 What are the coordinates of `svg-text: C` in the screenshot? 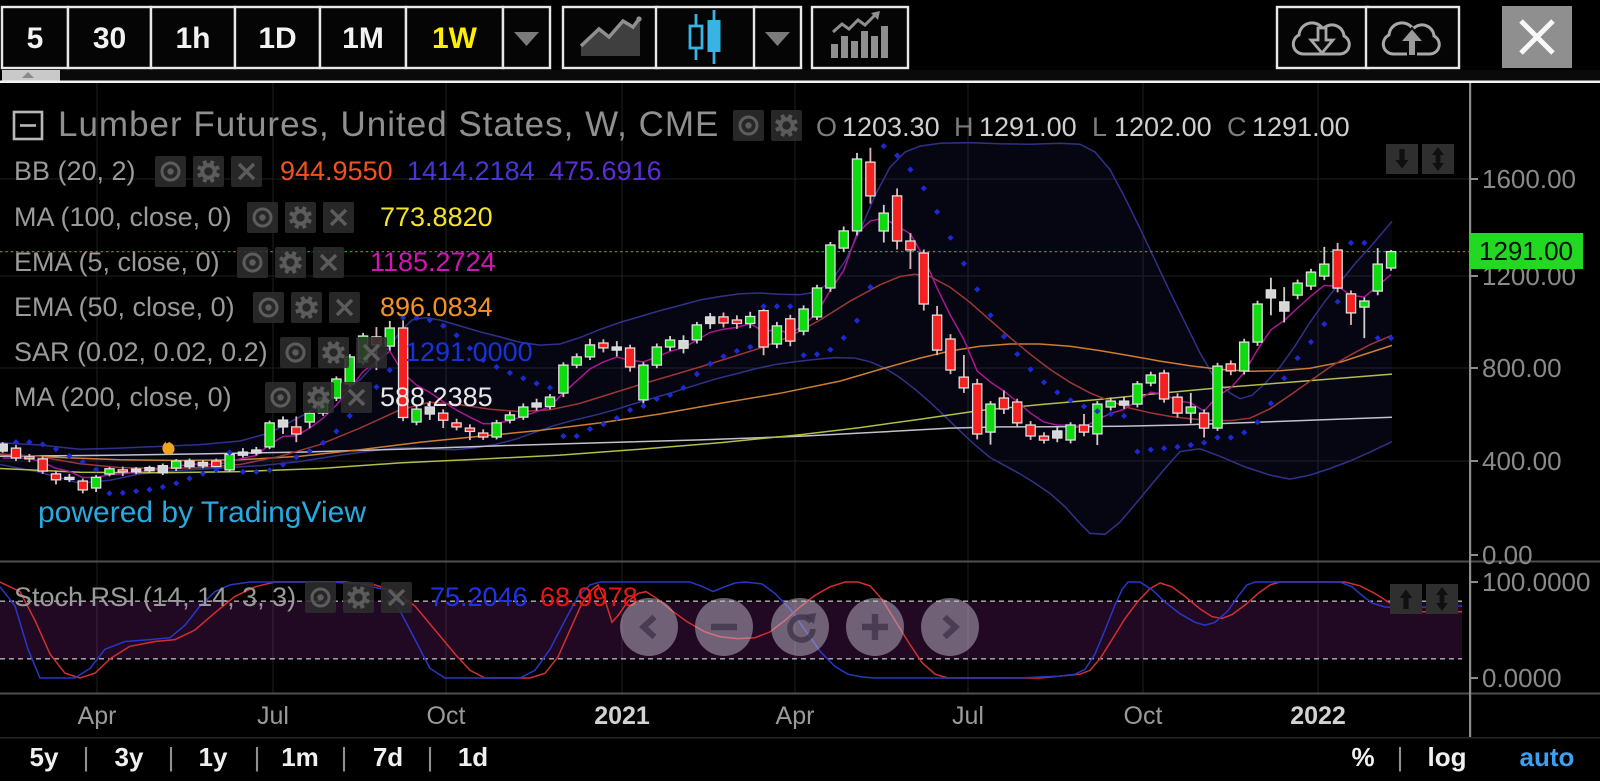 It's located at (1237, 127).